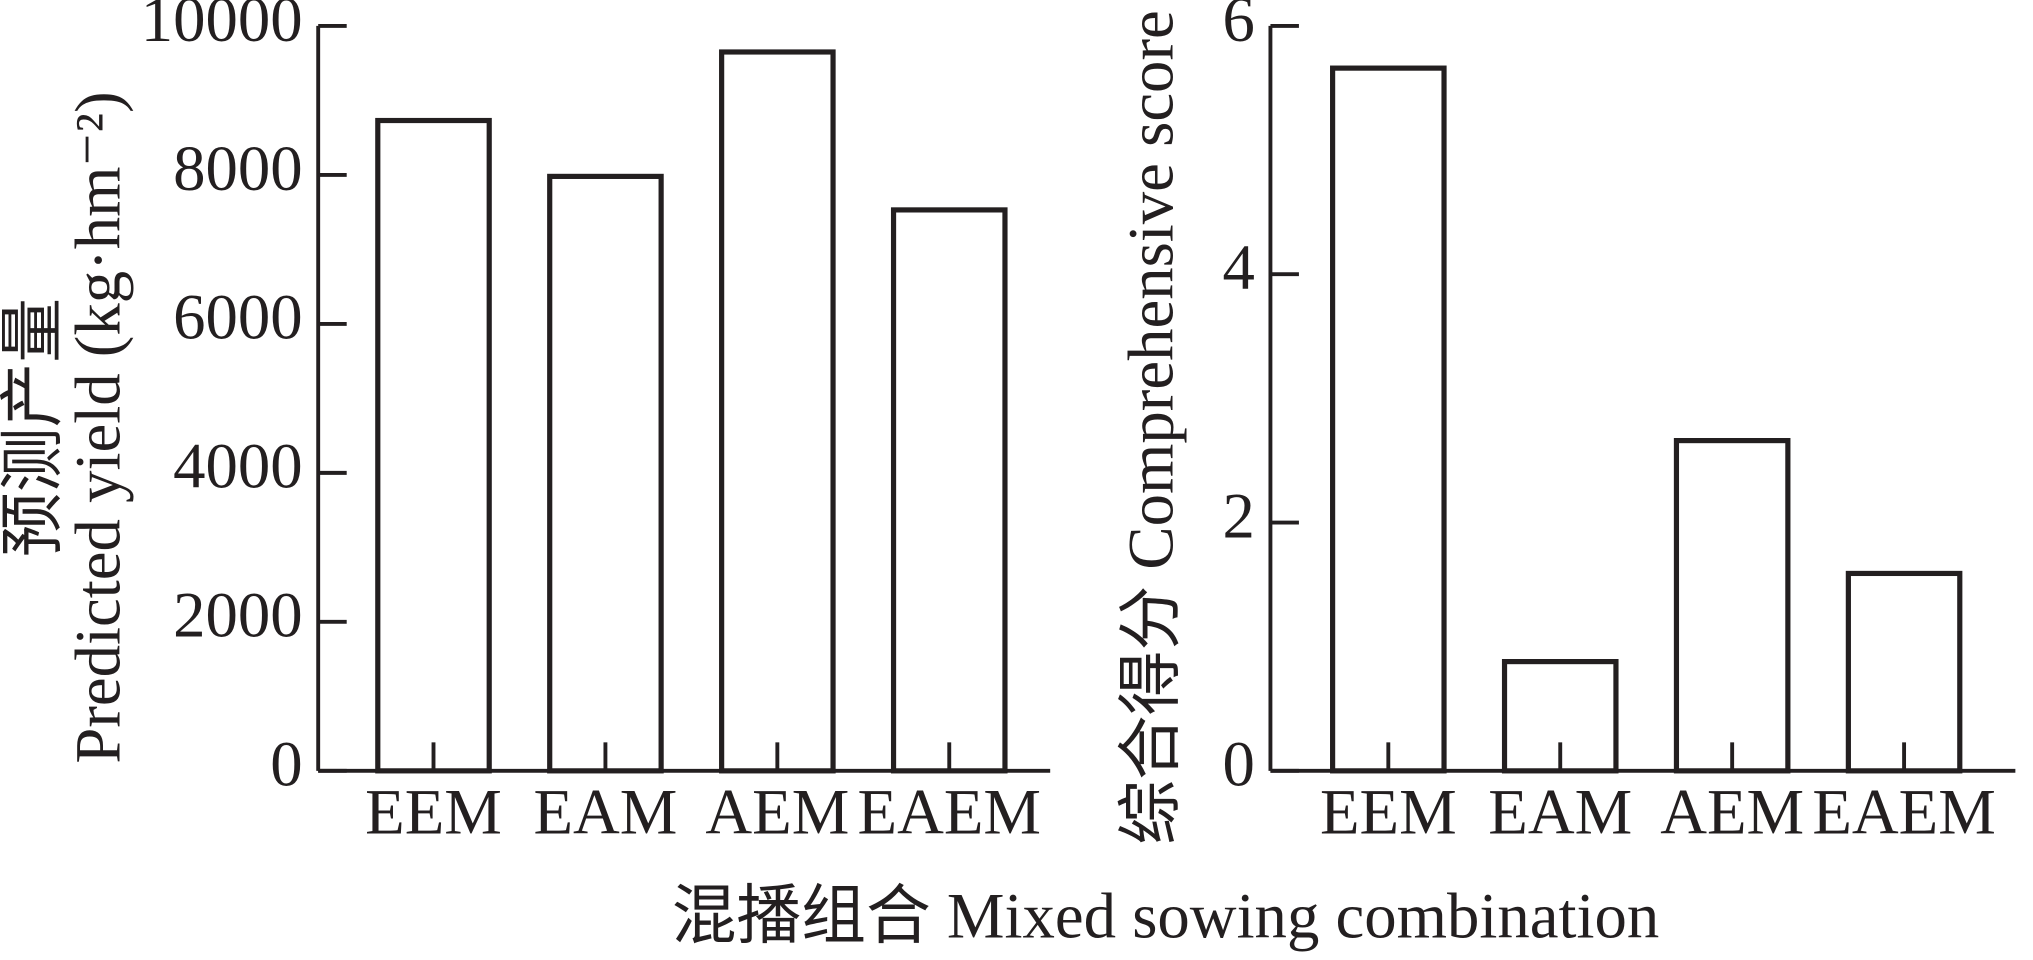 The image size is (2033, 960). Describe the element at coordinates (238, 467) in the screenshot. I see `y-tick-label: 4000` at that location.